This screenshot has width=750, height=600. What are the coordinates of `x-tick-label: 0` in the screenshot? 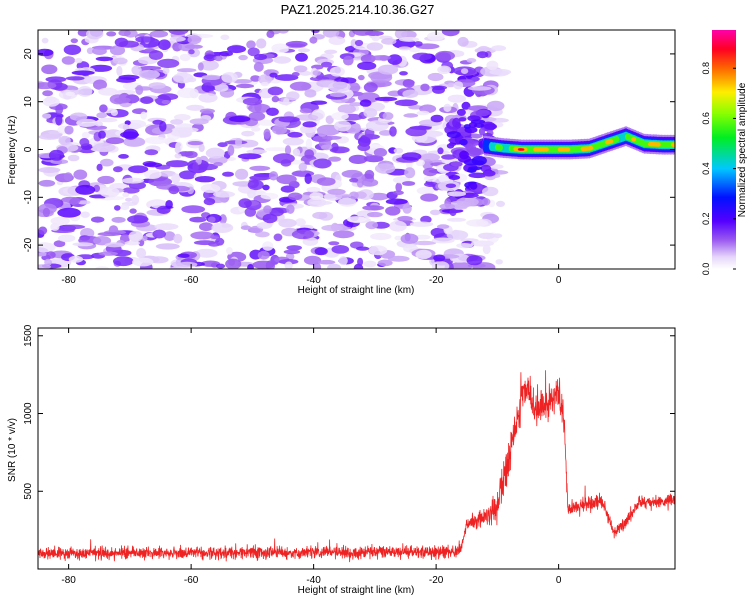 It's located at (559, 280).